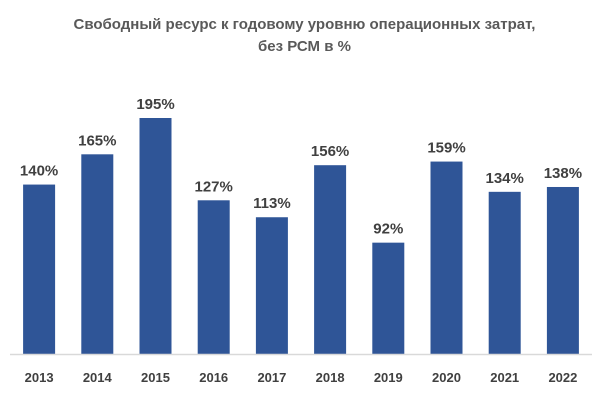 Image resolution: width=609 pixels, height=407 pixels. What do you see at coordinates (39, 269) in the screenshot?
I see `bar-2013` at bounding box center [39, 269].